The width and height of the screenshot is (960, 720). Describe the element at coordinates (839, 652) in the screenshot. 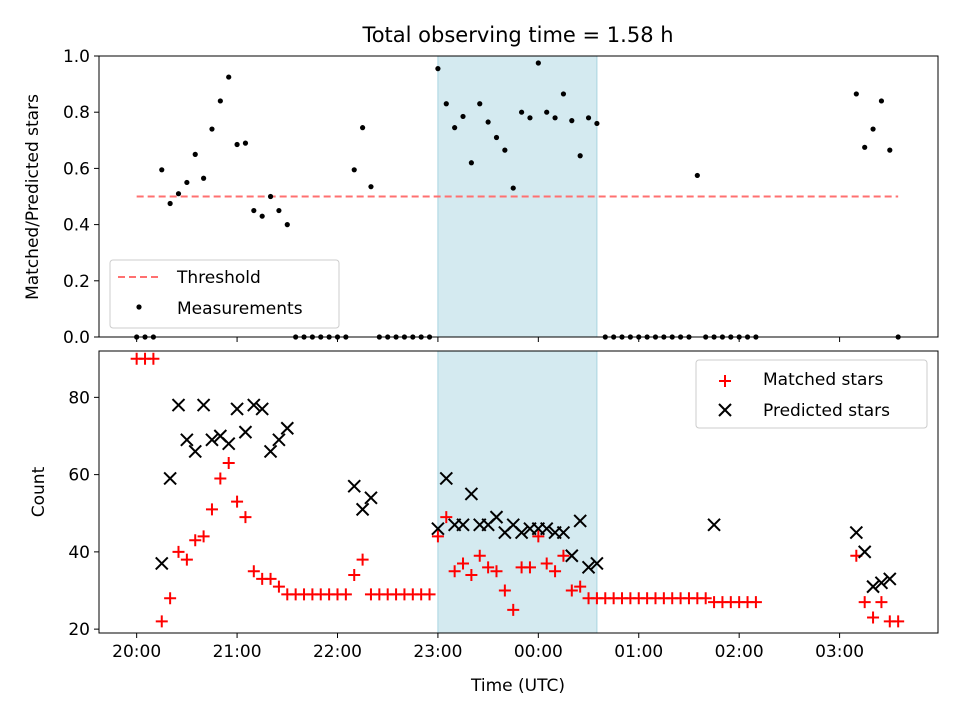

I see `x-tick-label: 03:00` at that location.